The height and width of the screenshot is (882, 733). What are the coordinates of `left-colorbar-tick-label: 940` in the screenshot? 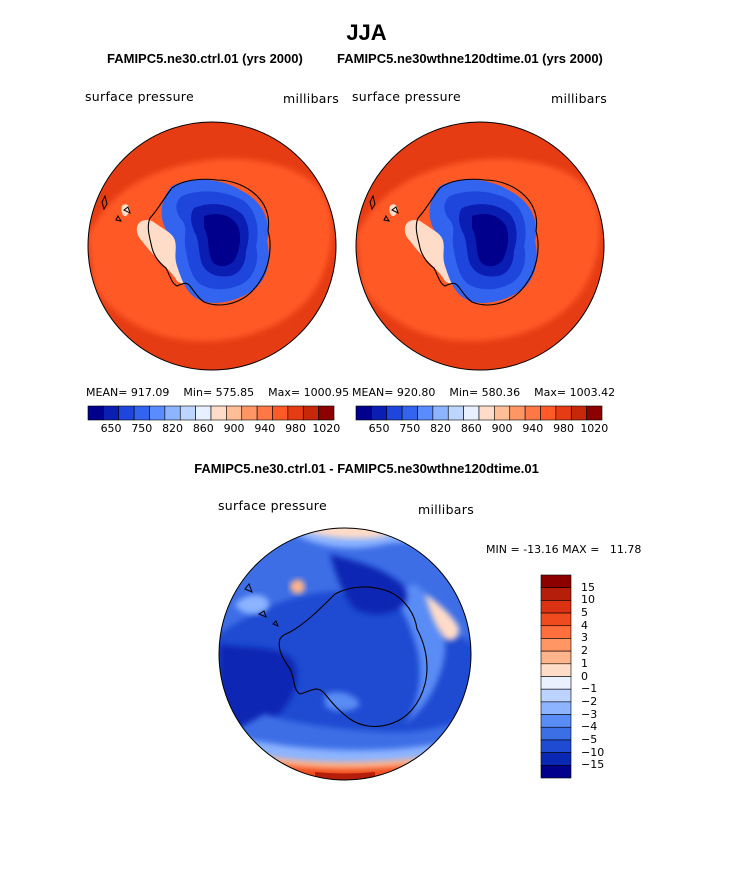 It's located at (265, 428).